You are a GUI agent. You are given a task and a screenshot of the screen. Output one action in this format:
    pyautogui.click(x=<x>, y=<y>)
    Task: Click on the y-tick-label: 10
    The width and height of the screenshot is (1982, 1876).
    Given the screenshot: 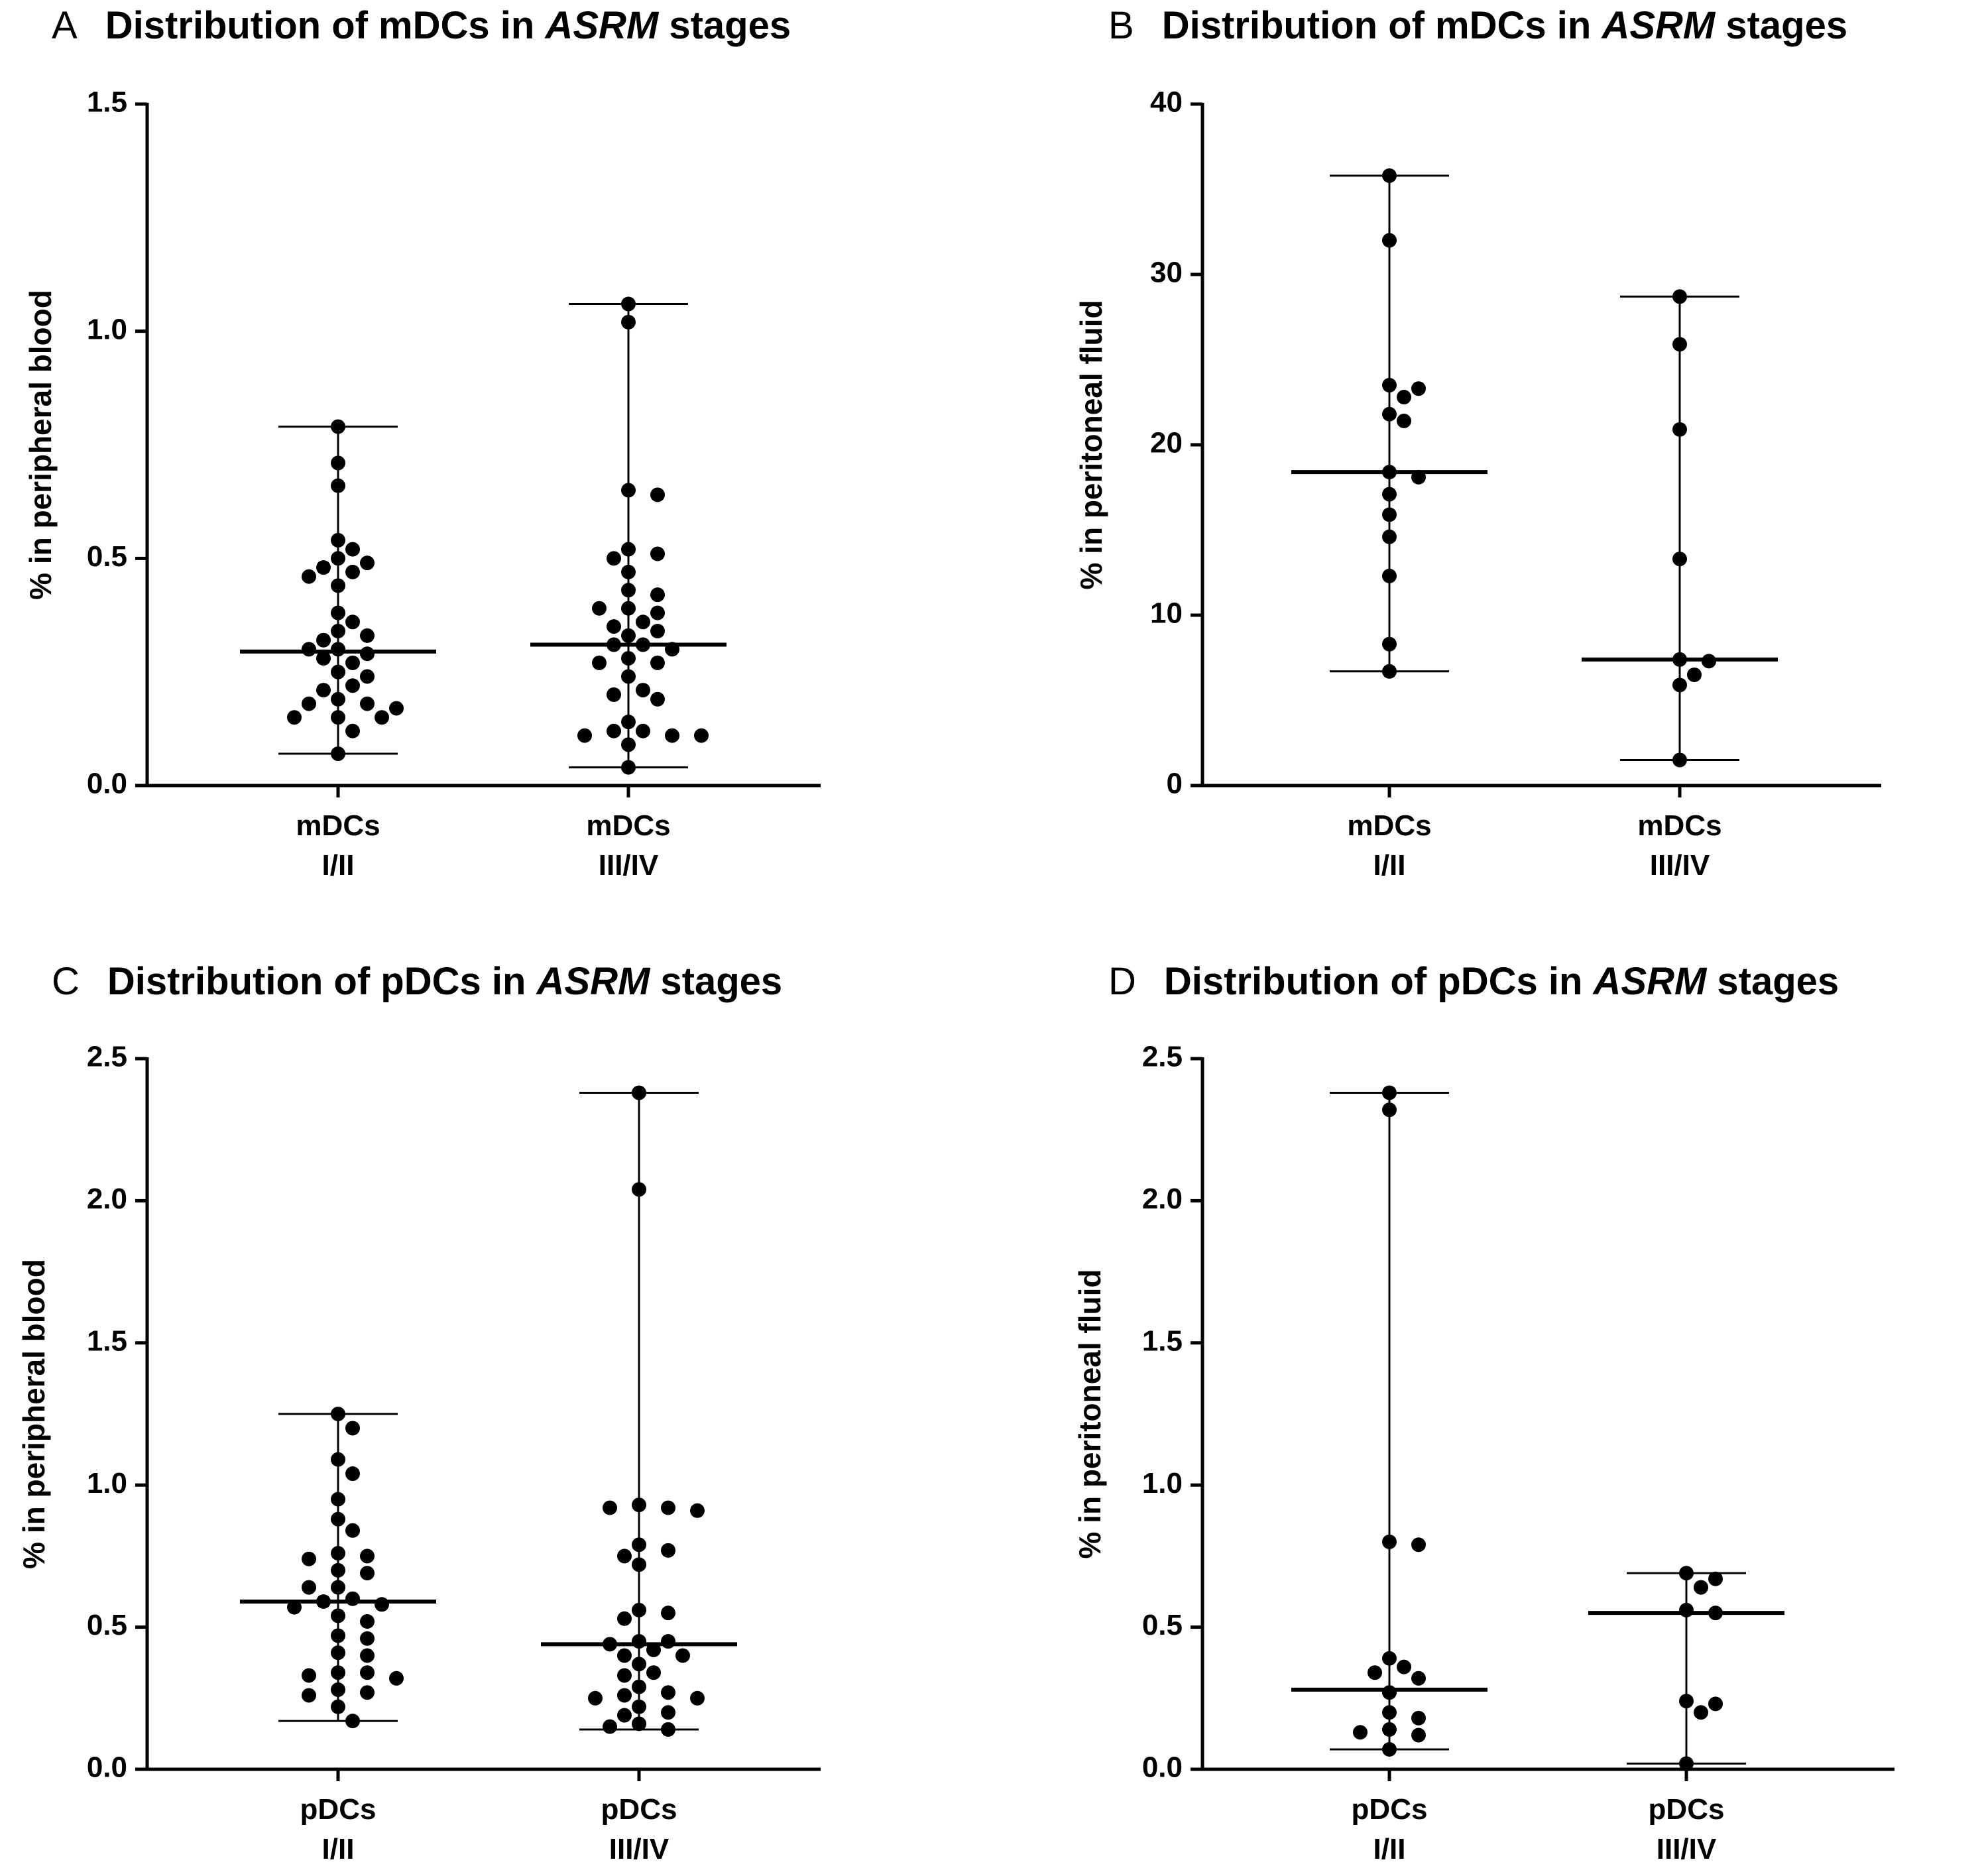 What is the action you would take?
    pyautogui.click(x=1167, y=613)
    